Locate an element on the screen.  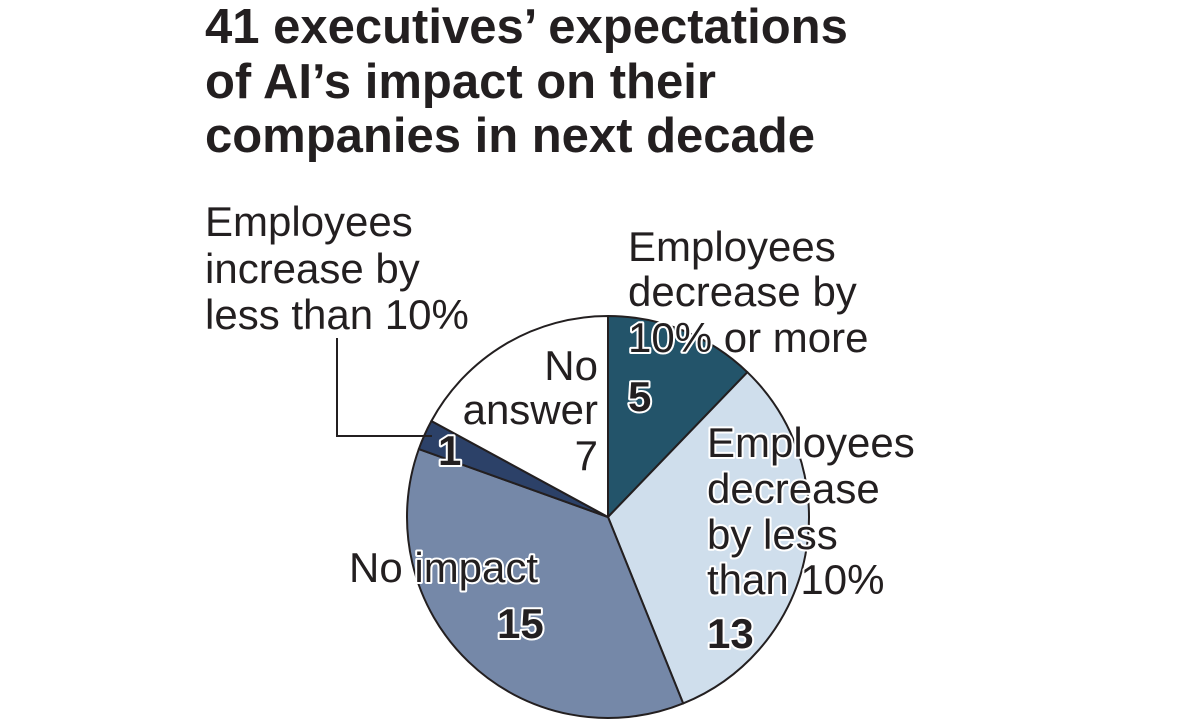
pie-slice-no-impact is located at coordinates (545, 583).